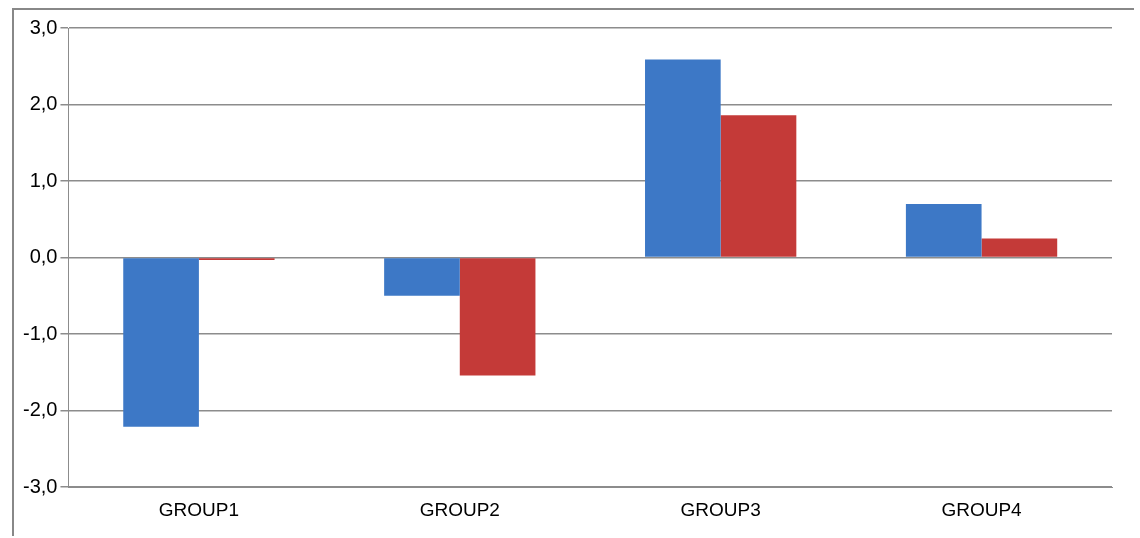 This screenshot has height=538, width=1140. I want to click on x-tick-label: GROUP2, so click(459, 509).